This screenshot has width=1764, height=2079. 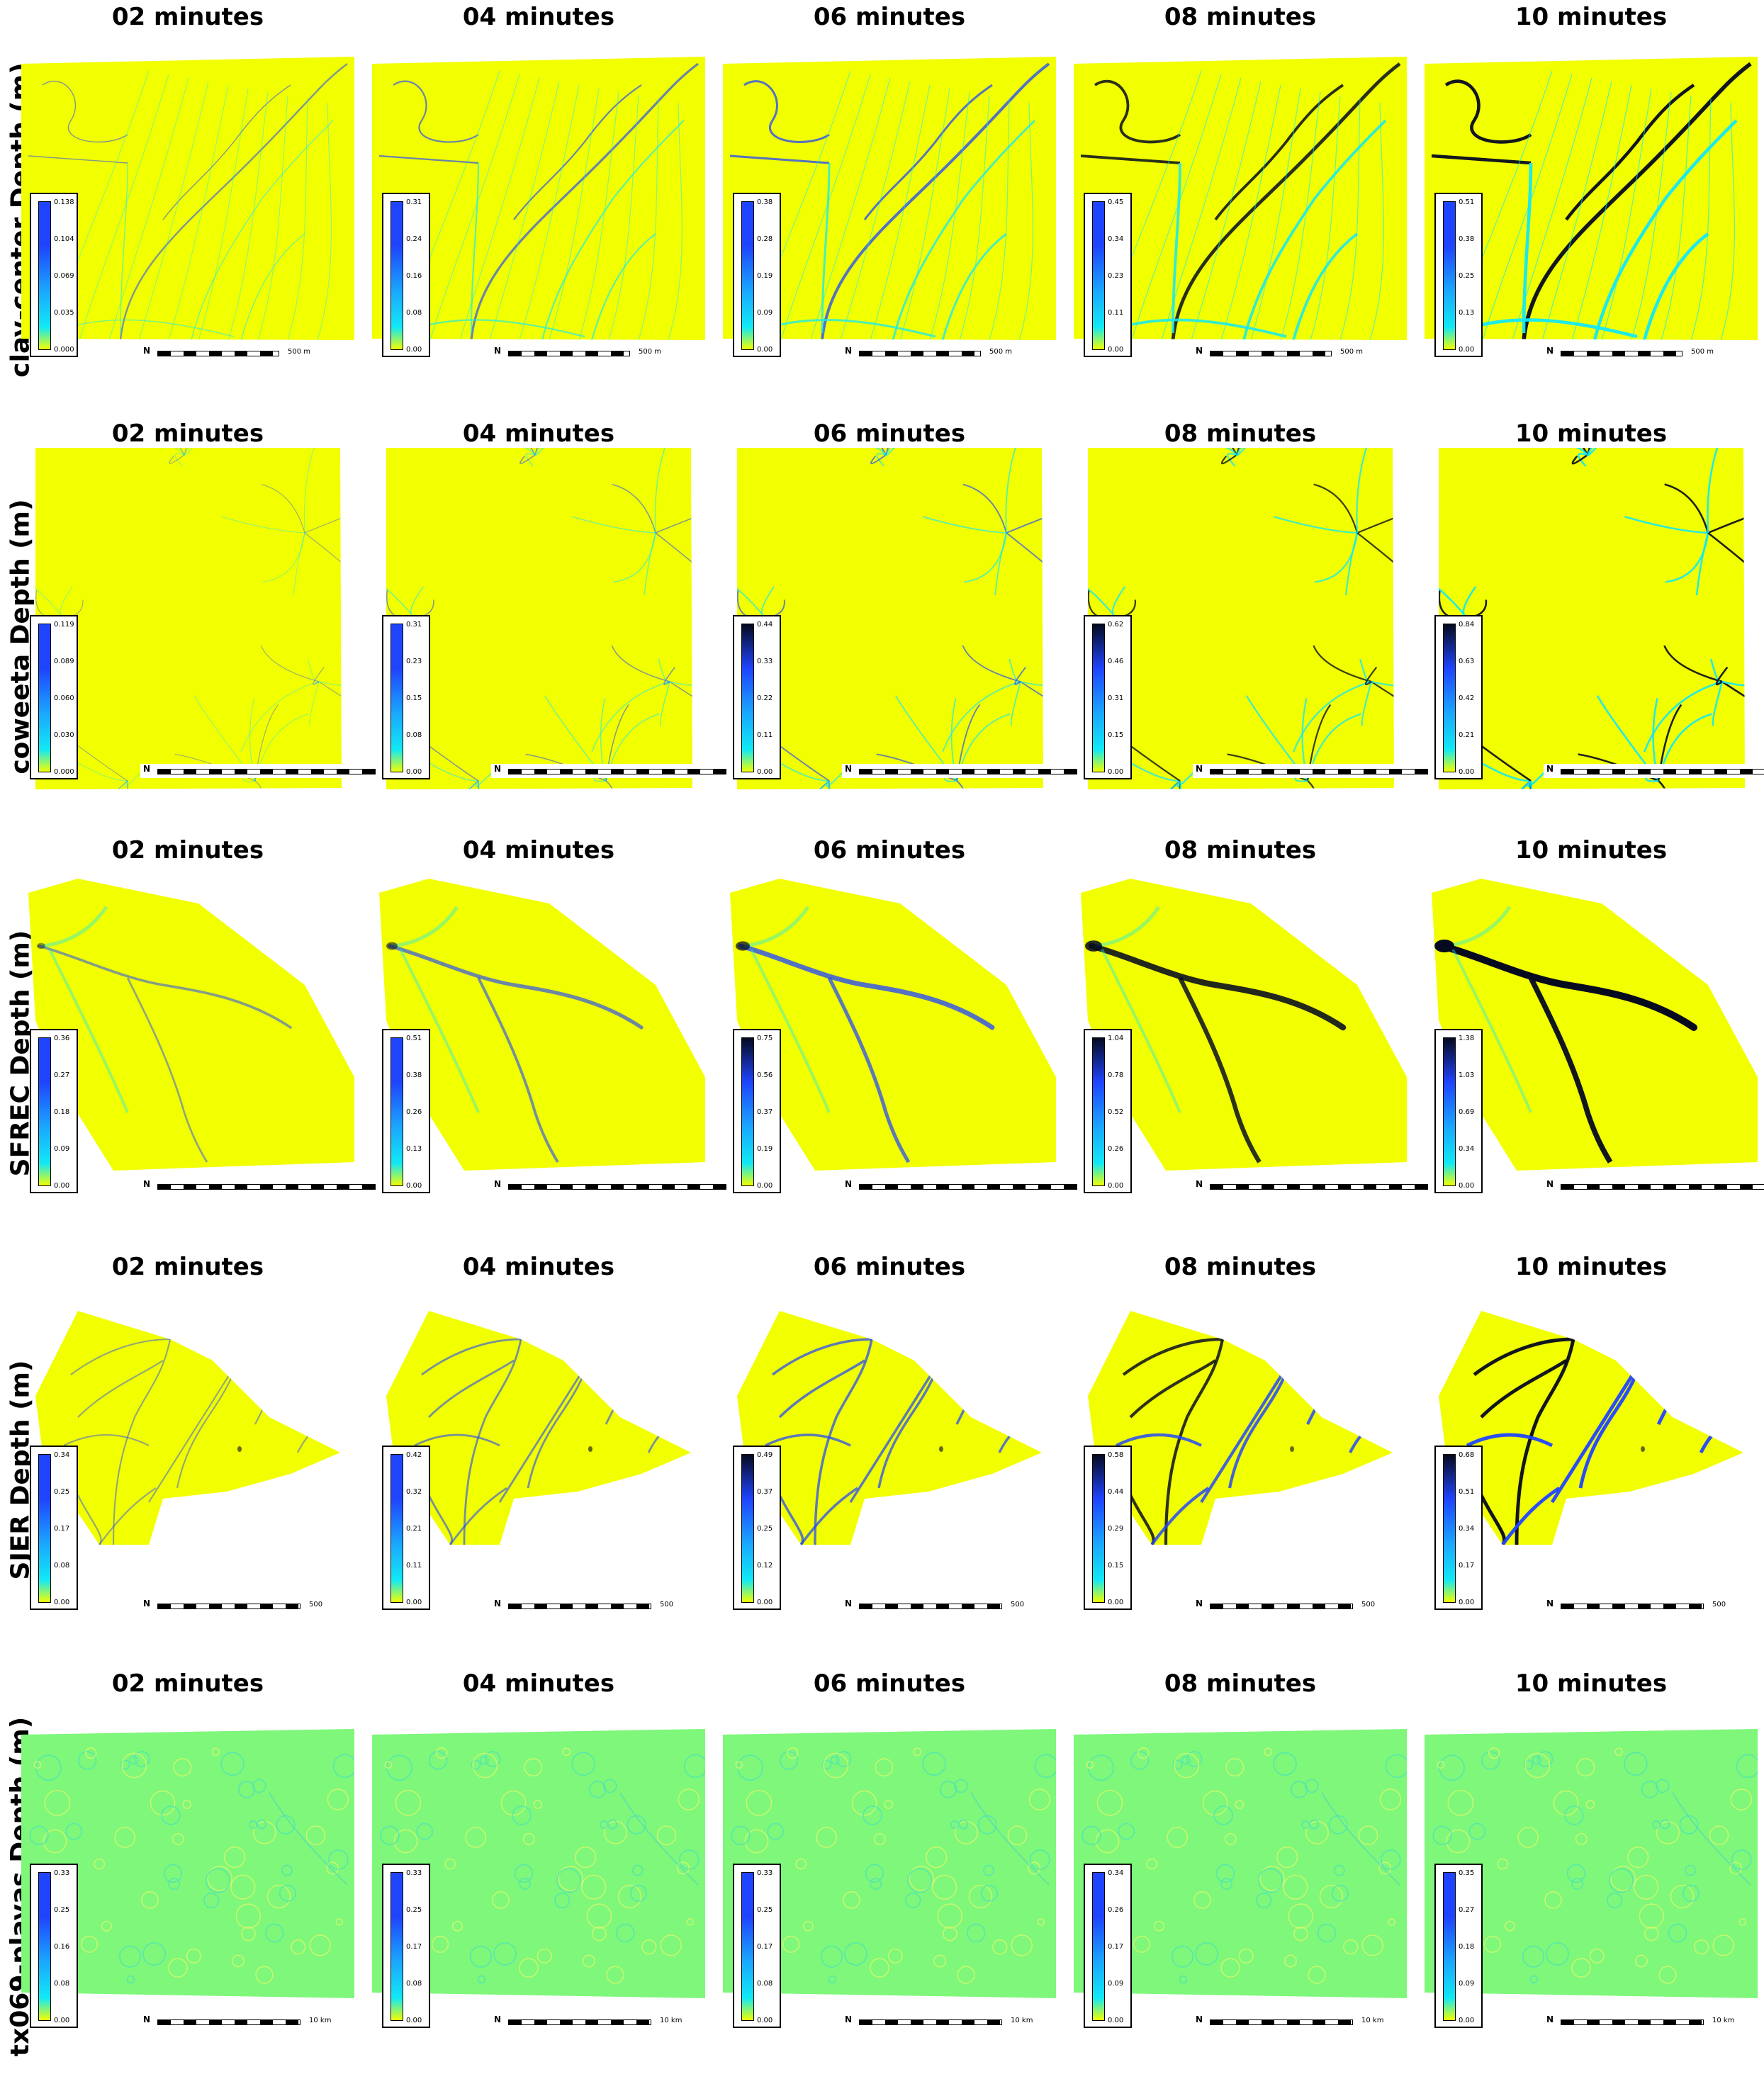 What do you see at coordinates (62, 1075) in the screenshot?
I see `colorbar-tick-label: 0.27` at bounding box center [62, 1075].